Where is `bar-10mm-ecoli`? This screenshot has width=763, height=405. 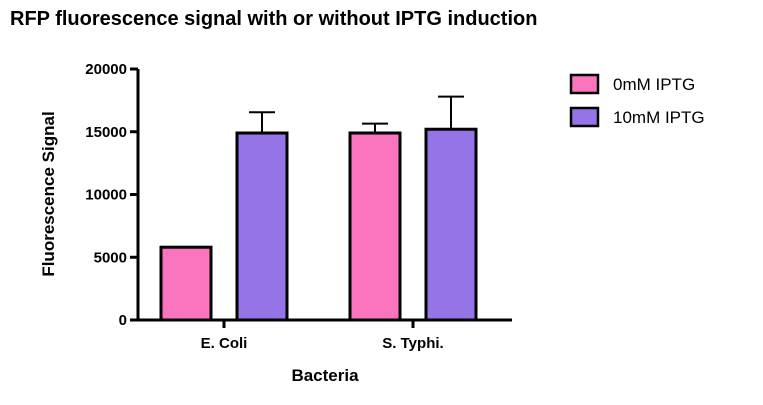
bar-10mm-ecoli is located at coordinates (262, 226).